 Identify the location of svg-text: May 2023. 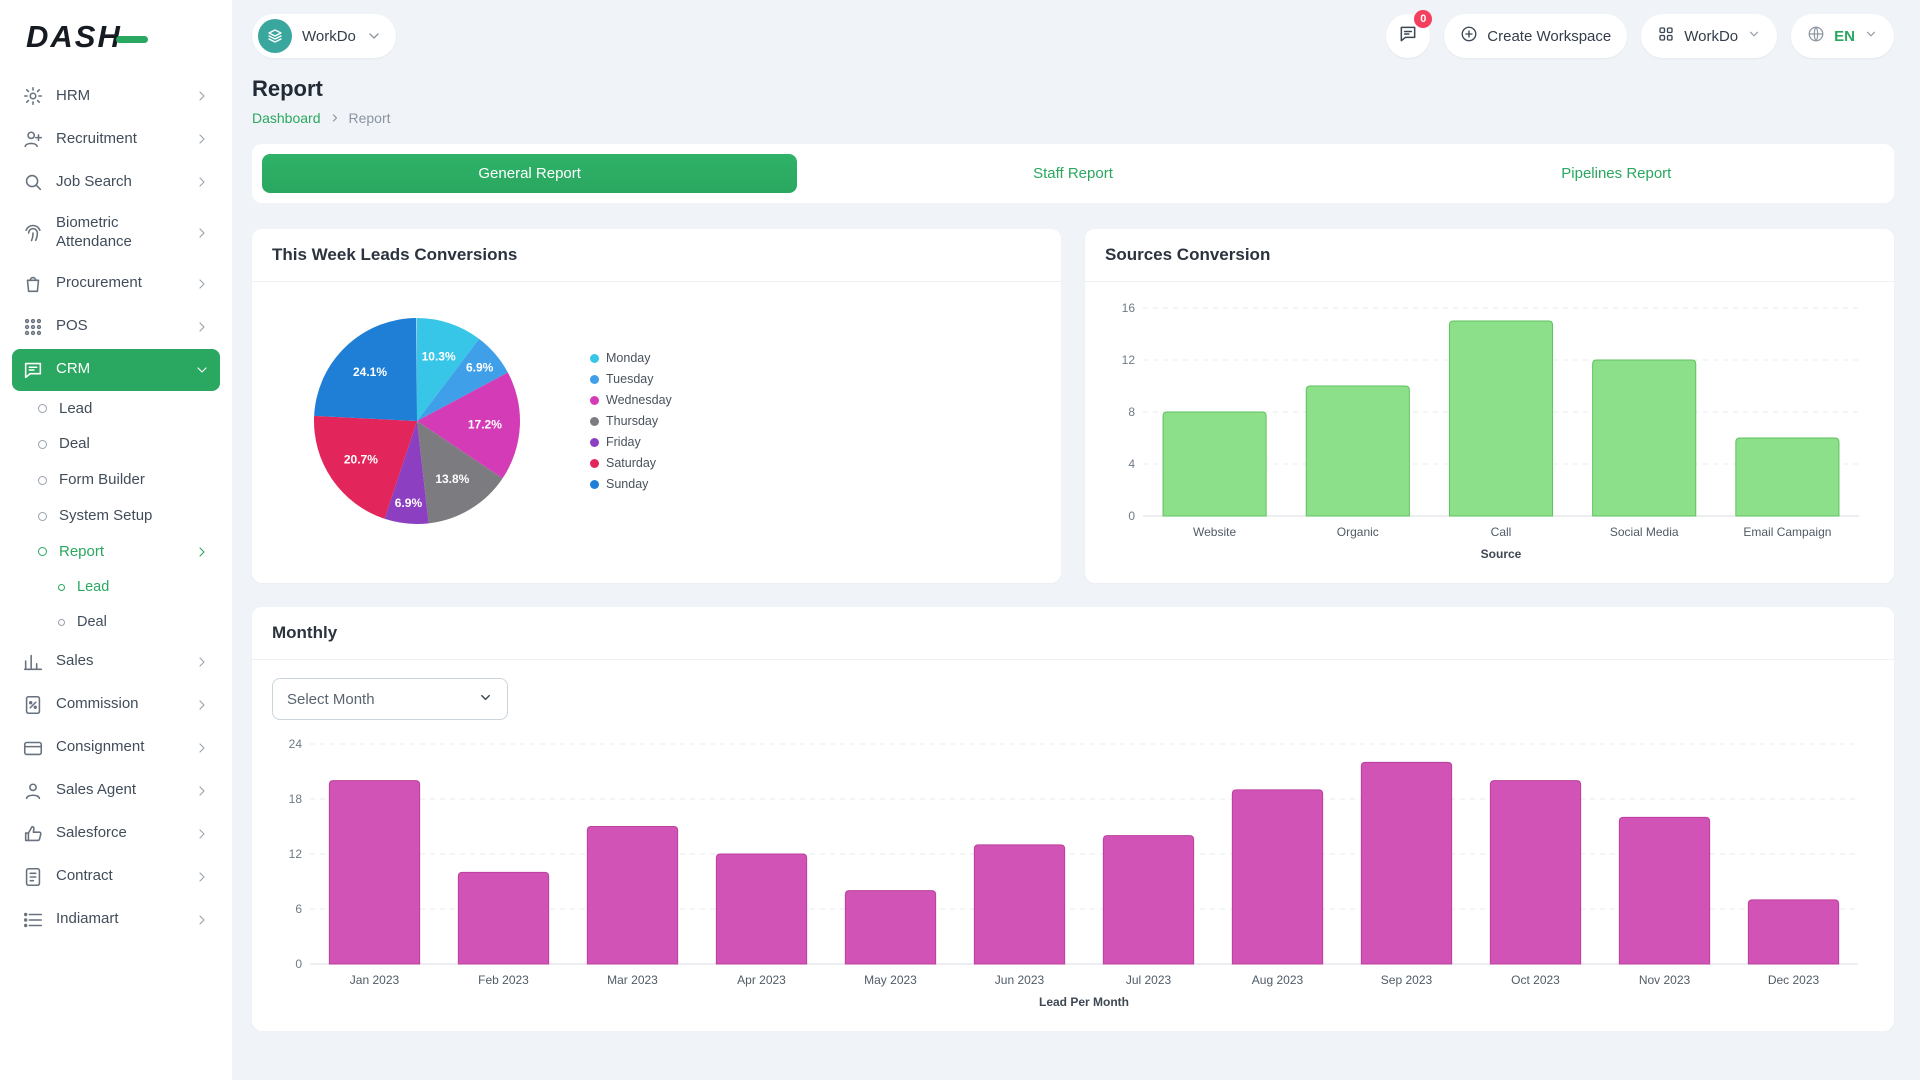
(890, 980).